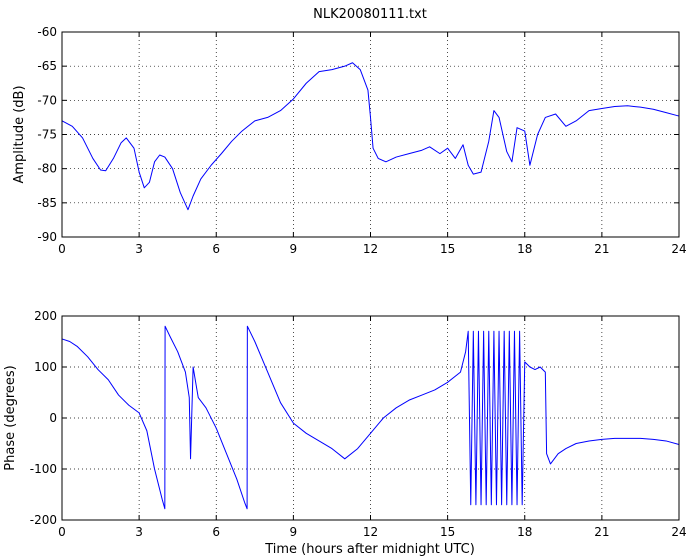 The image size is (693, 560). I want to click on y-tick-label: 100, so click(45, 367).